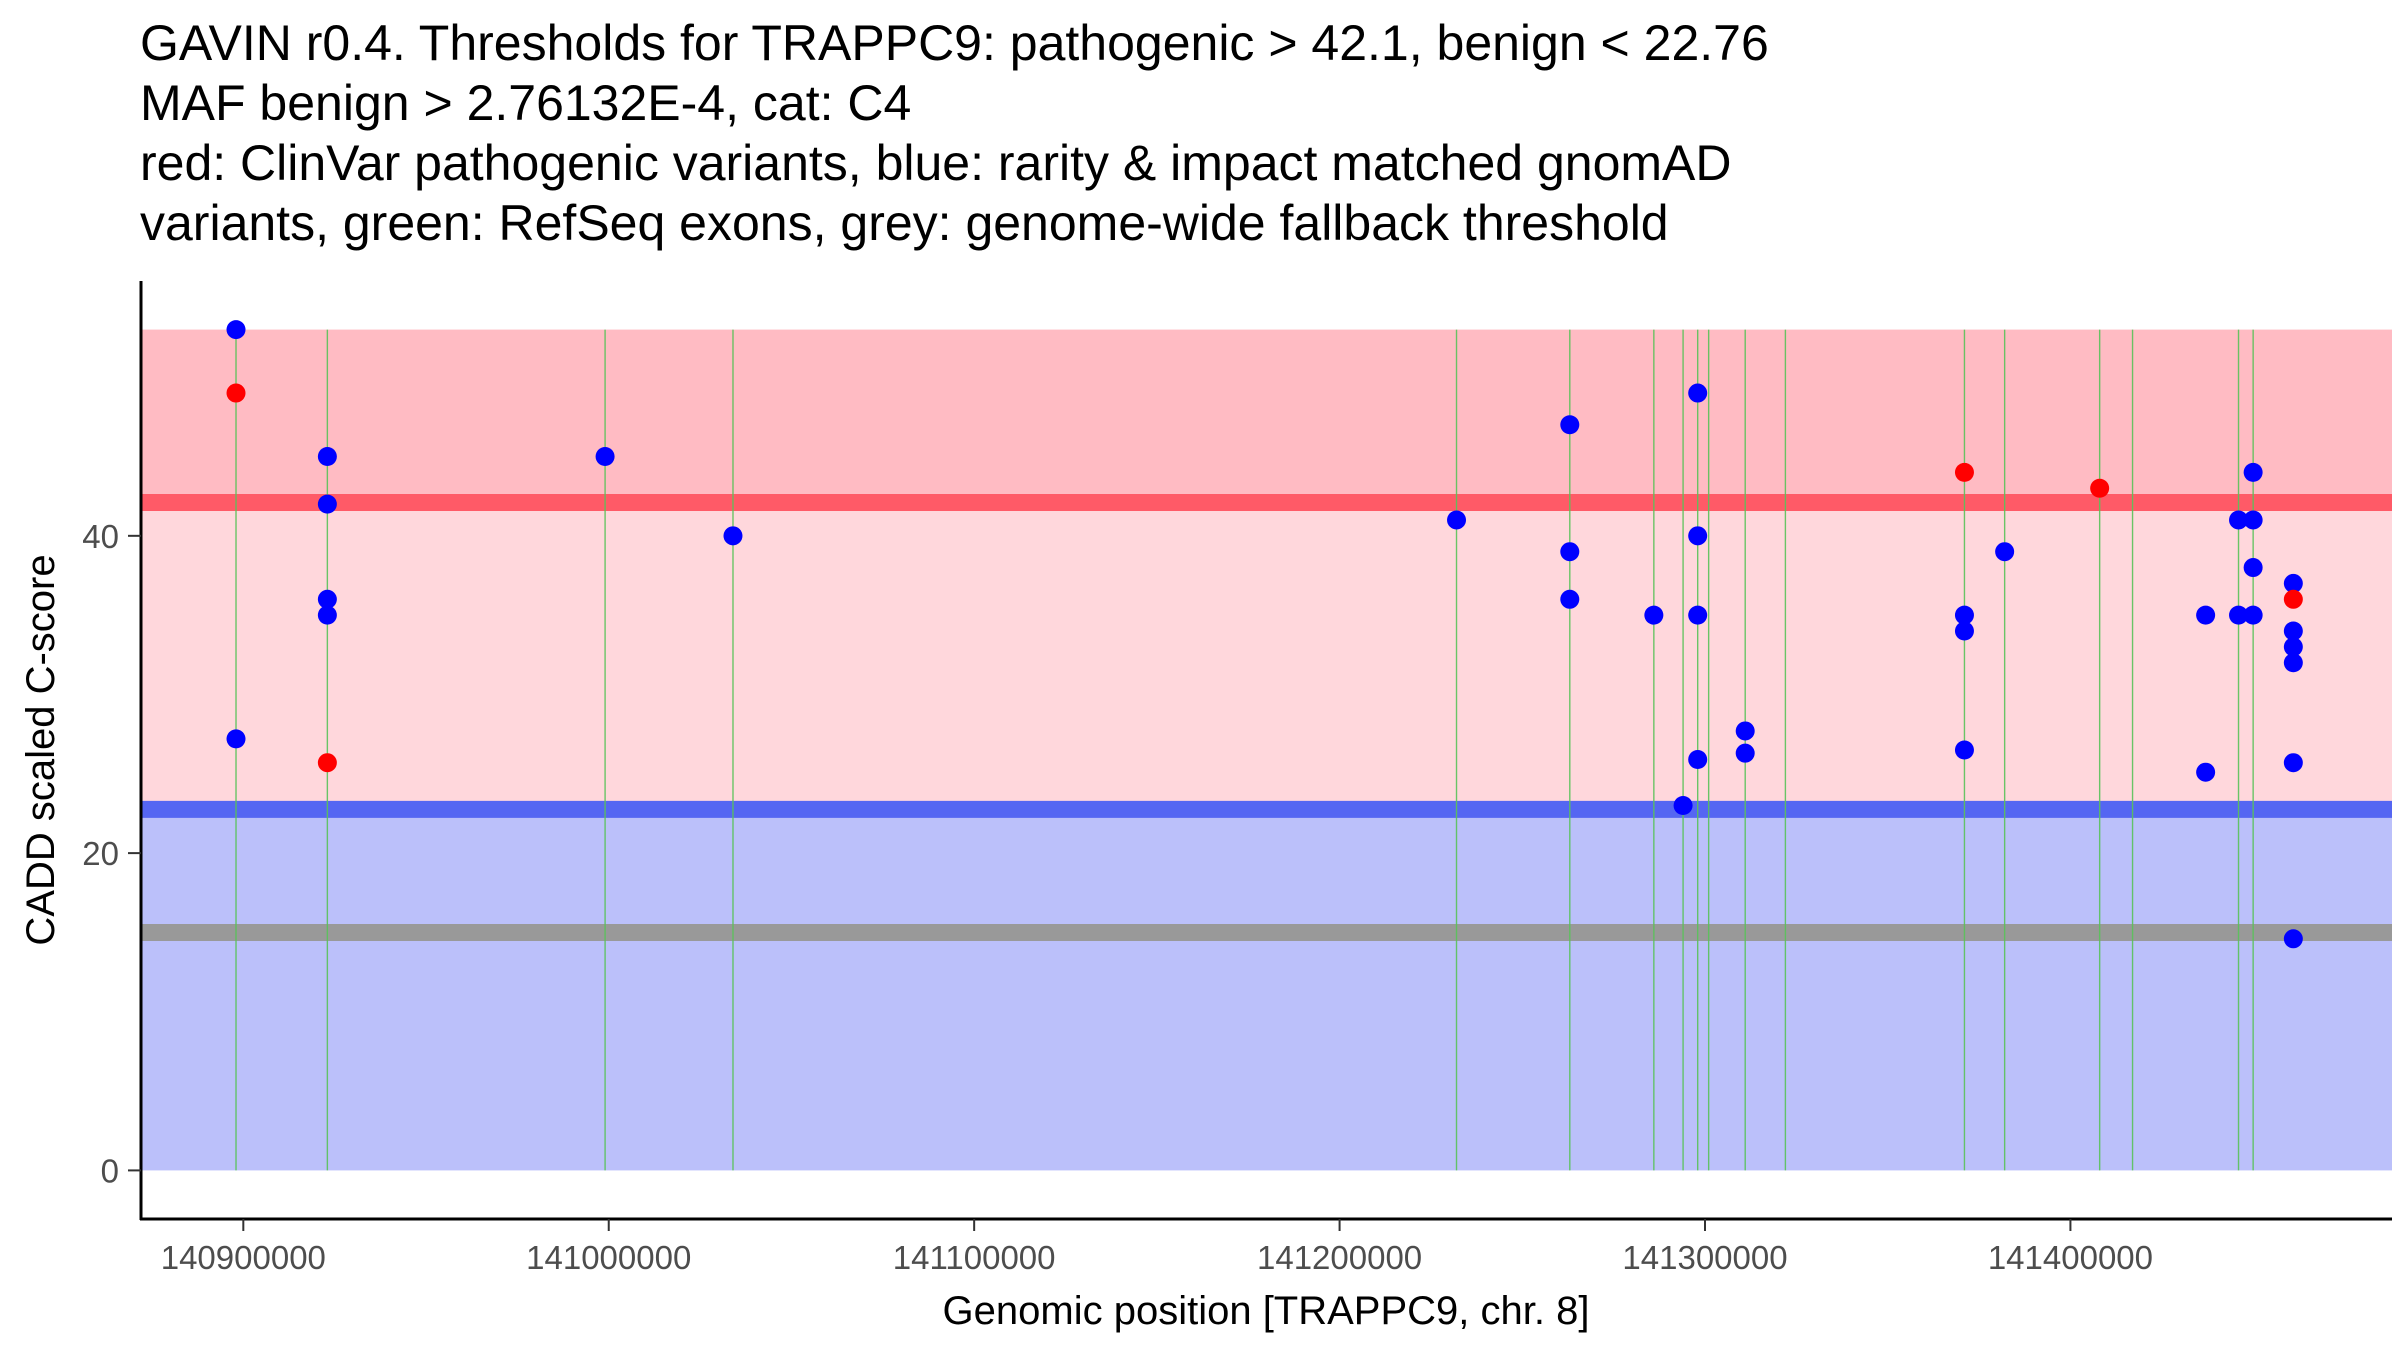  I want to click on y-tick-label: 0, so click(110, 1170).